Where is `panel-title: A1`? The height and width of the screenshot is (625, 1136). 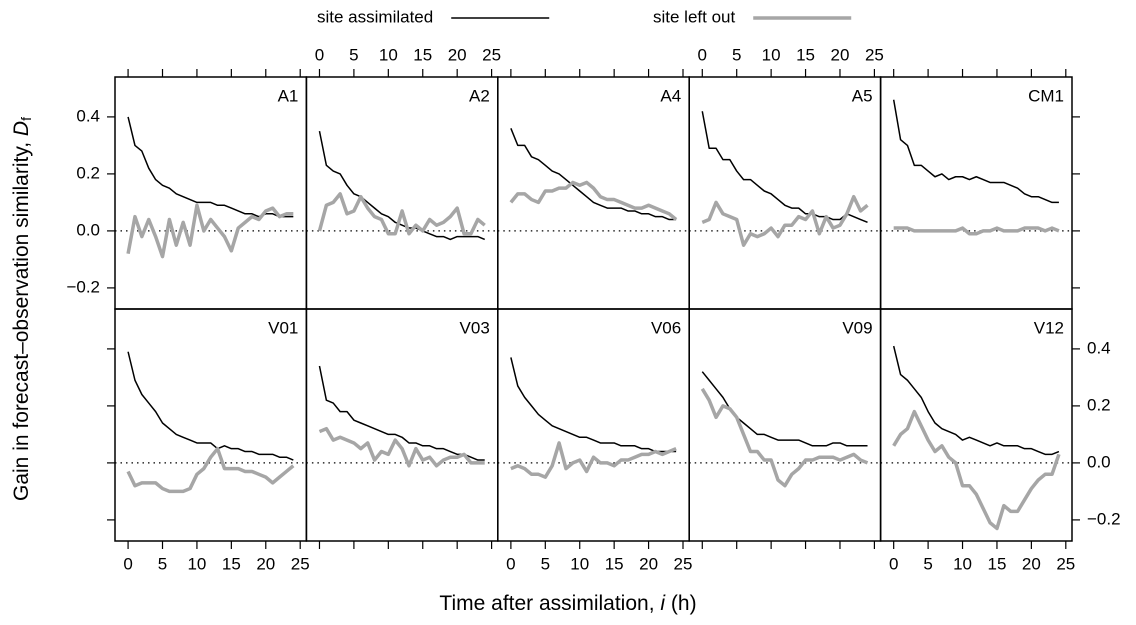
panel-title: A1 is located at coordinates (288, 95).